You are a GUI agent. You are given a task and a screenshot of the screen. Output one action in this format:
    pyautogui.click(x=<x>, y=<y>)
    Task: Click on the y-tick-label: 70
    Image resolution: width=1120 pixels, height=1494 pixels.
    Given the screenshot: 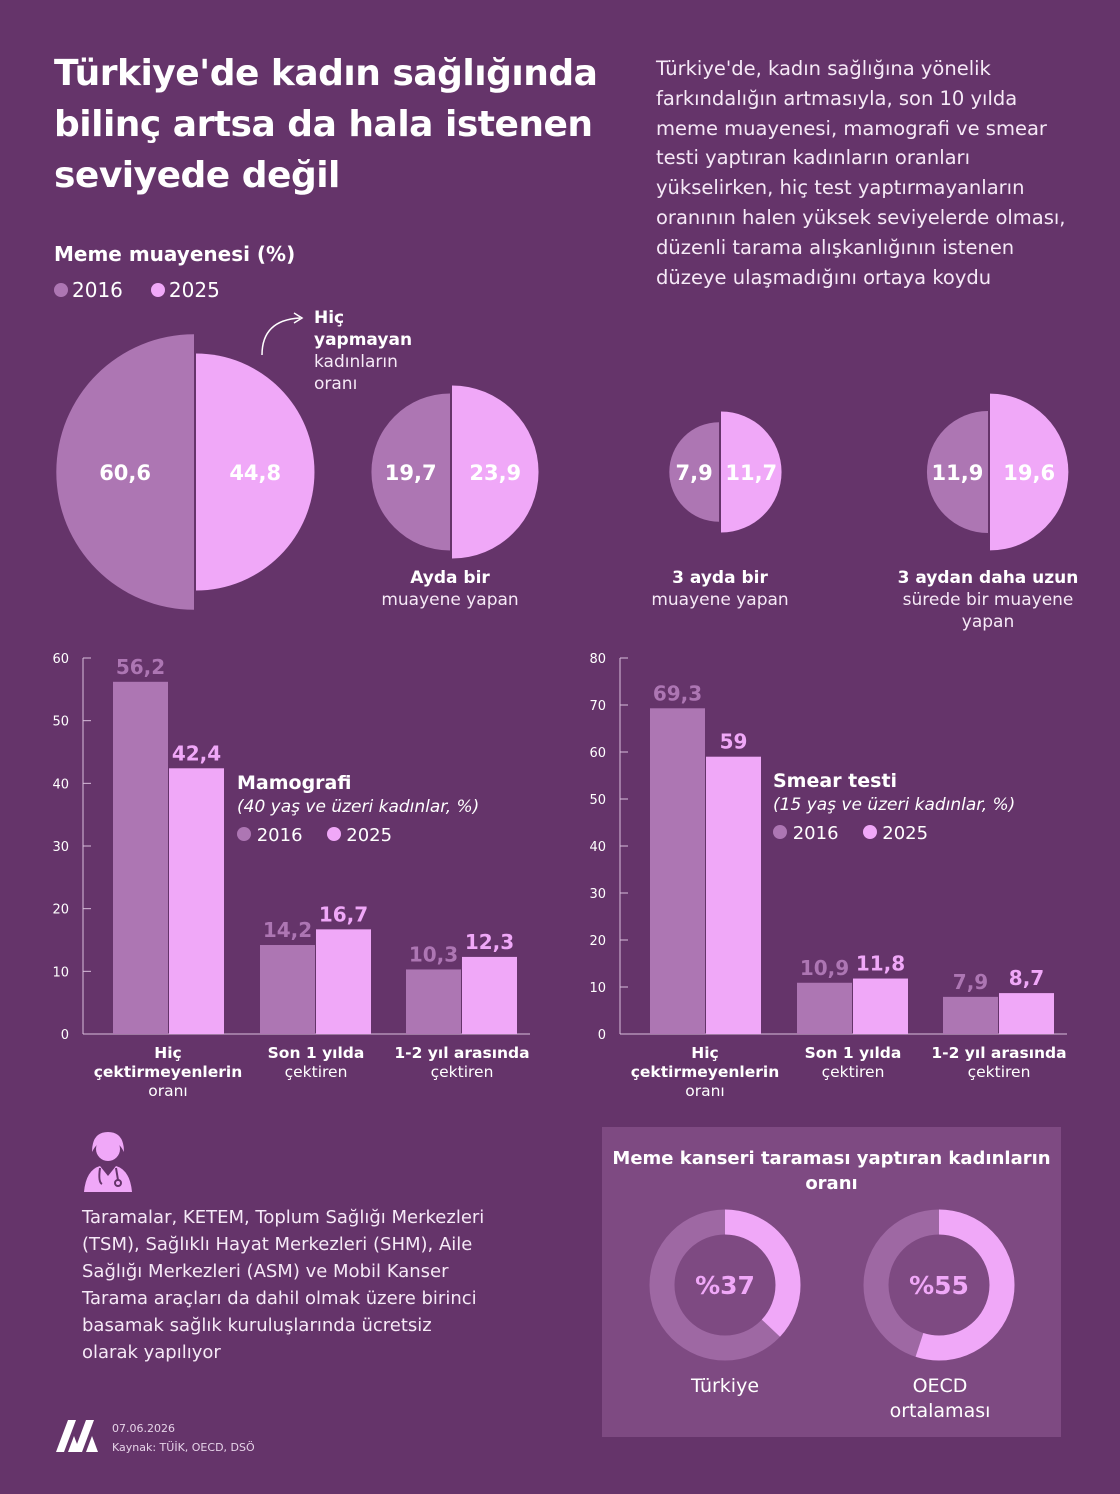 What is the action you would take?
    pyautogui.click(x=597, y=706)
    